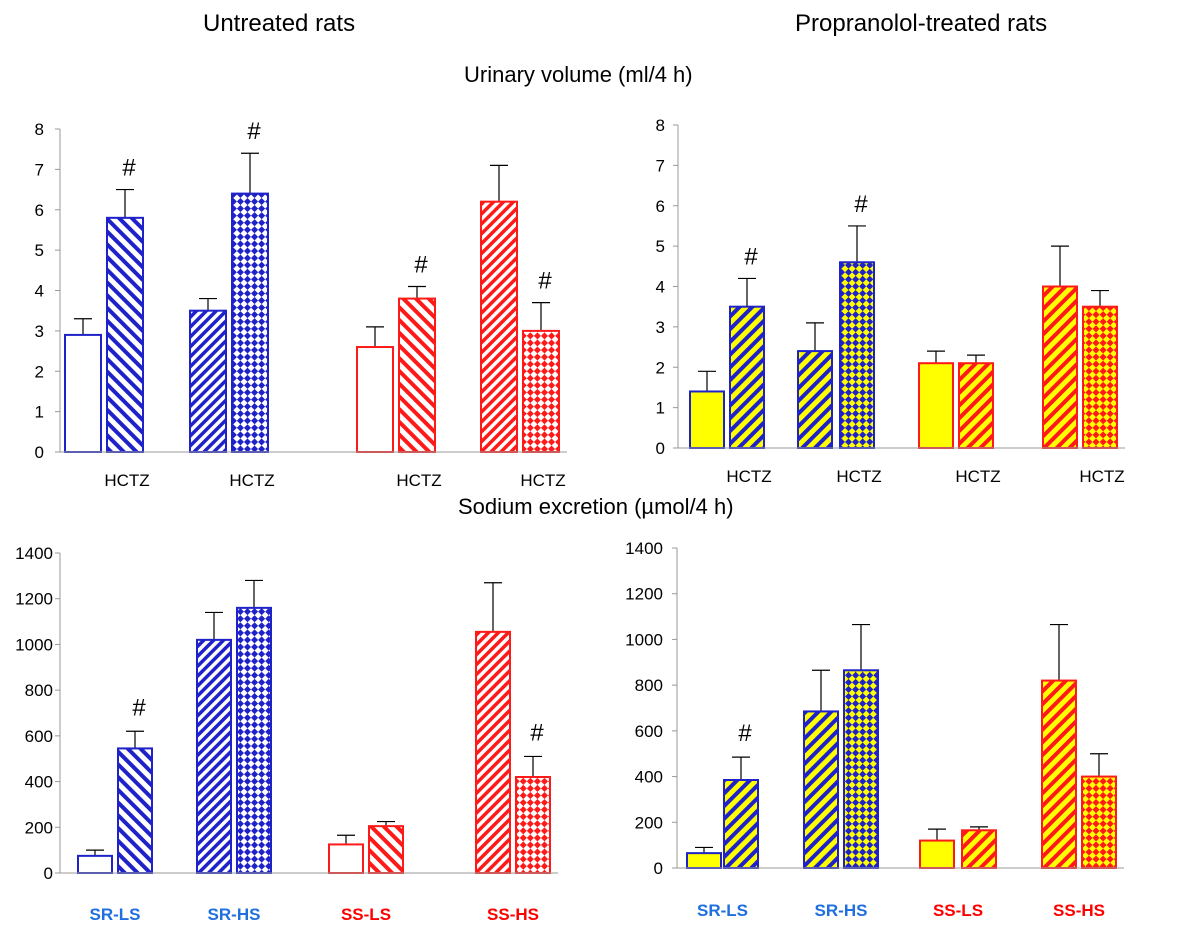 The width and height of the screenshot is (1197, 929). I want to click on untreated-volume-y-tick-label: 0, so click(39, 452).